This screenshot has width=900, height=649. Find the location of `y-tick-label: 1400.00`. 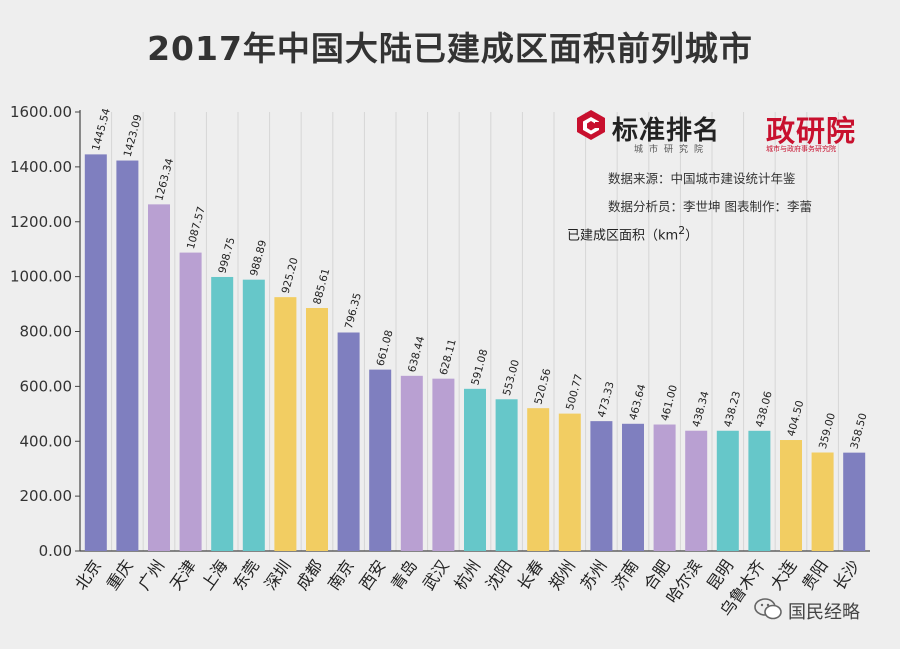

y-tick-label: 1400.00 is located at coordinates (41, 167).